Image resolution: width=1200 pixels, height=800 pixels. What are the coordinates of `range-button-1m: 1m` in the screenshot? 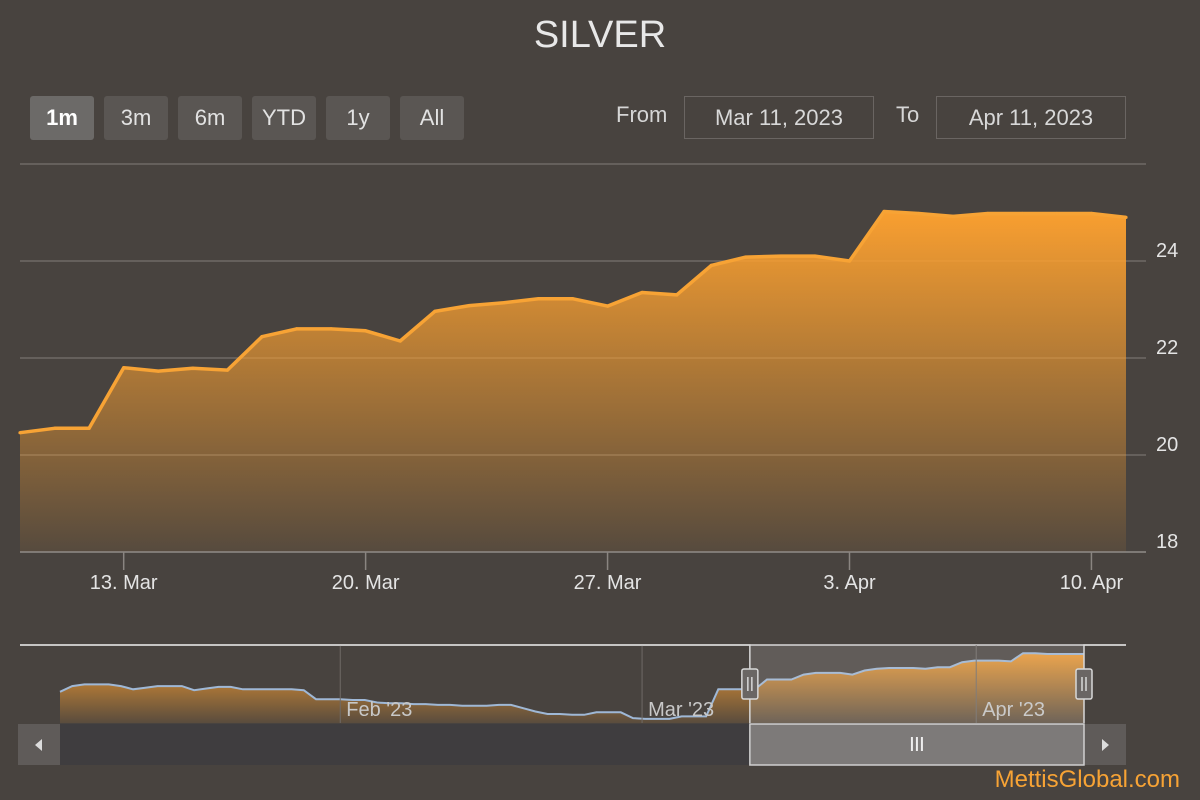 It's located at (62, 118).